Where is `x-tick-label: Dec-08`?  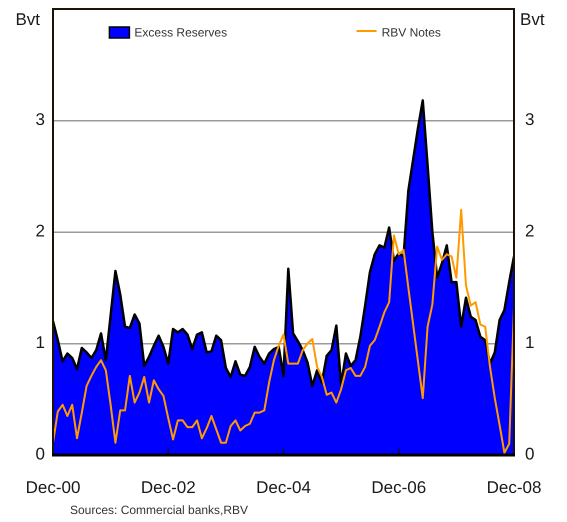 x-tick-label: Dec-08 is located at coordinates (514, 487).